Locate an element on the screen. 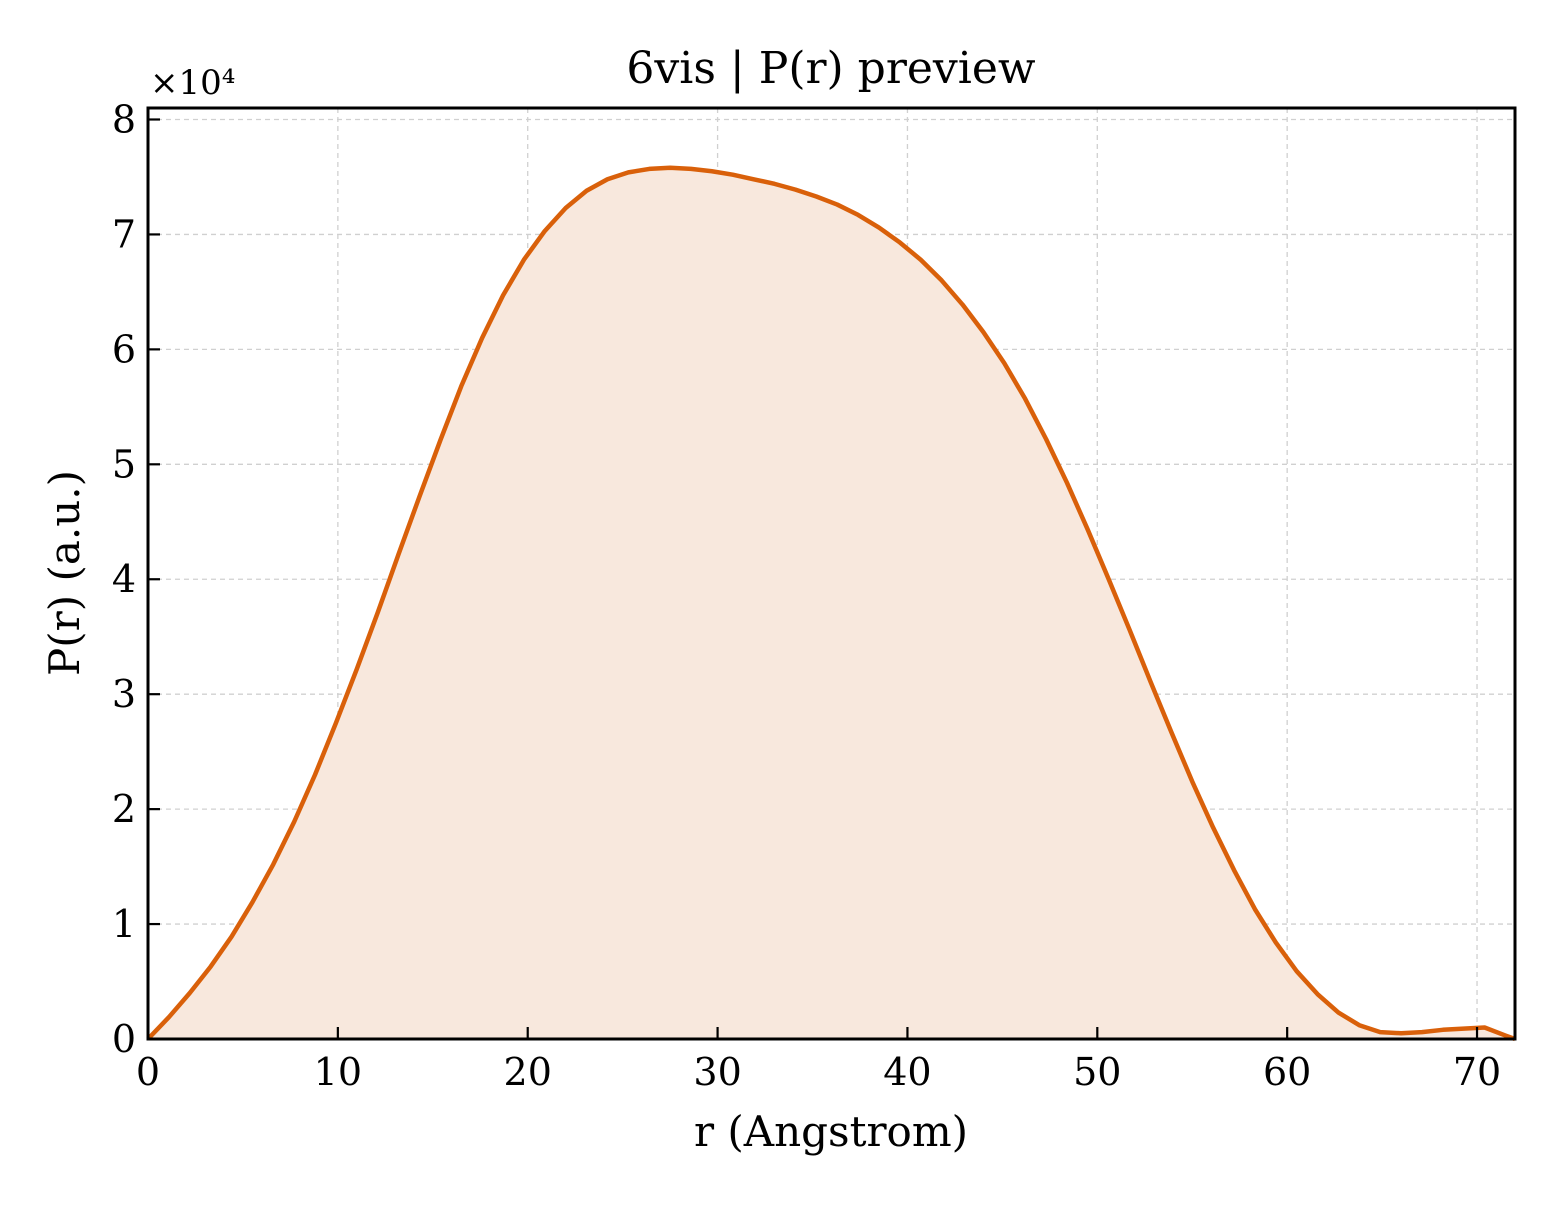 This screenshot has height=1205, width=1560. y-tick-label: 8 is located at coordinates (124, 119).